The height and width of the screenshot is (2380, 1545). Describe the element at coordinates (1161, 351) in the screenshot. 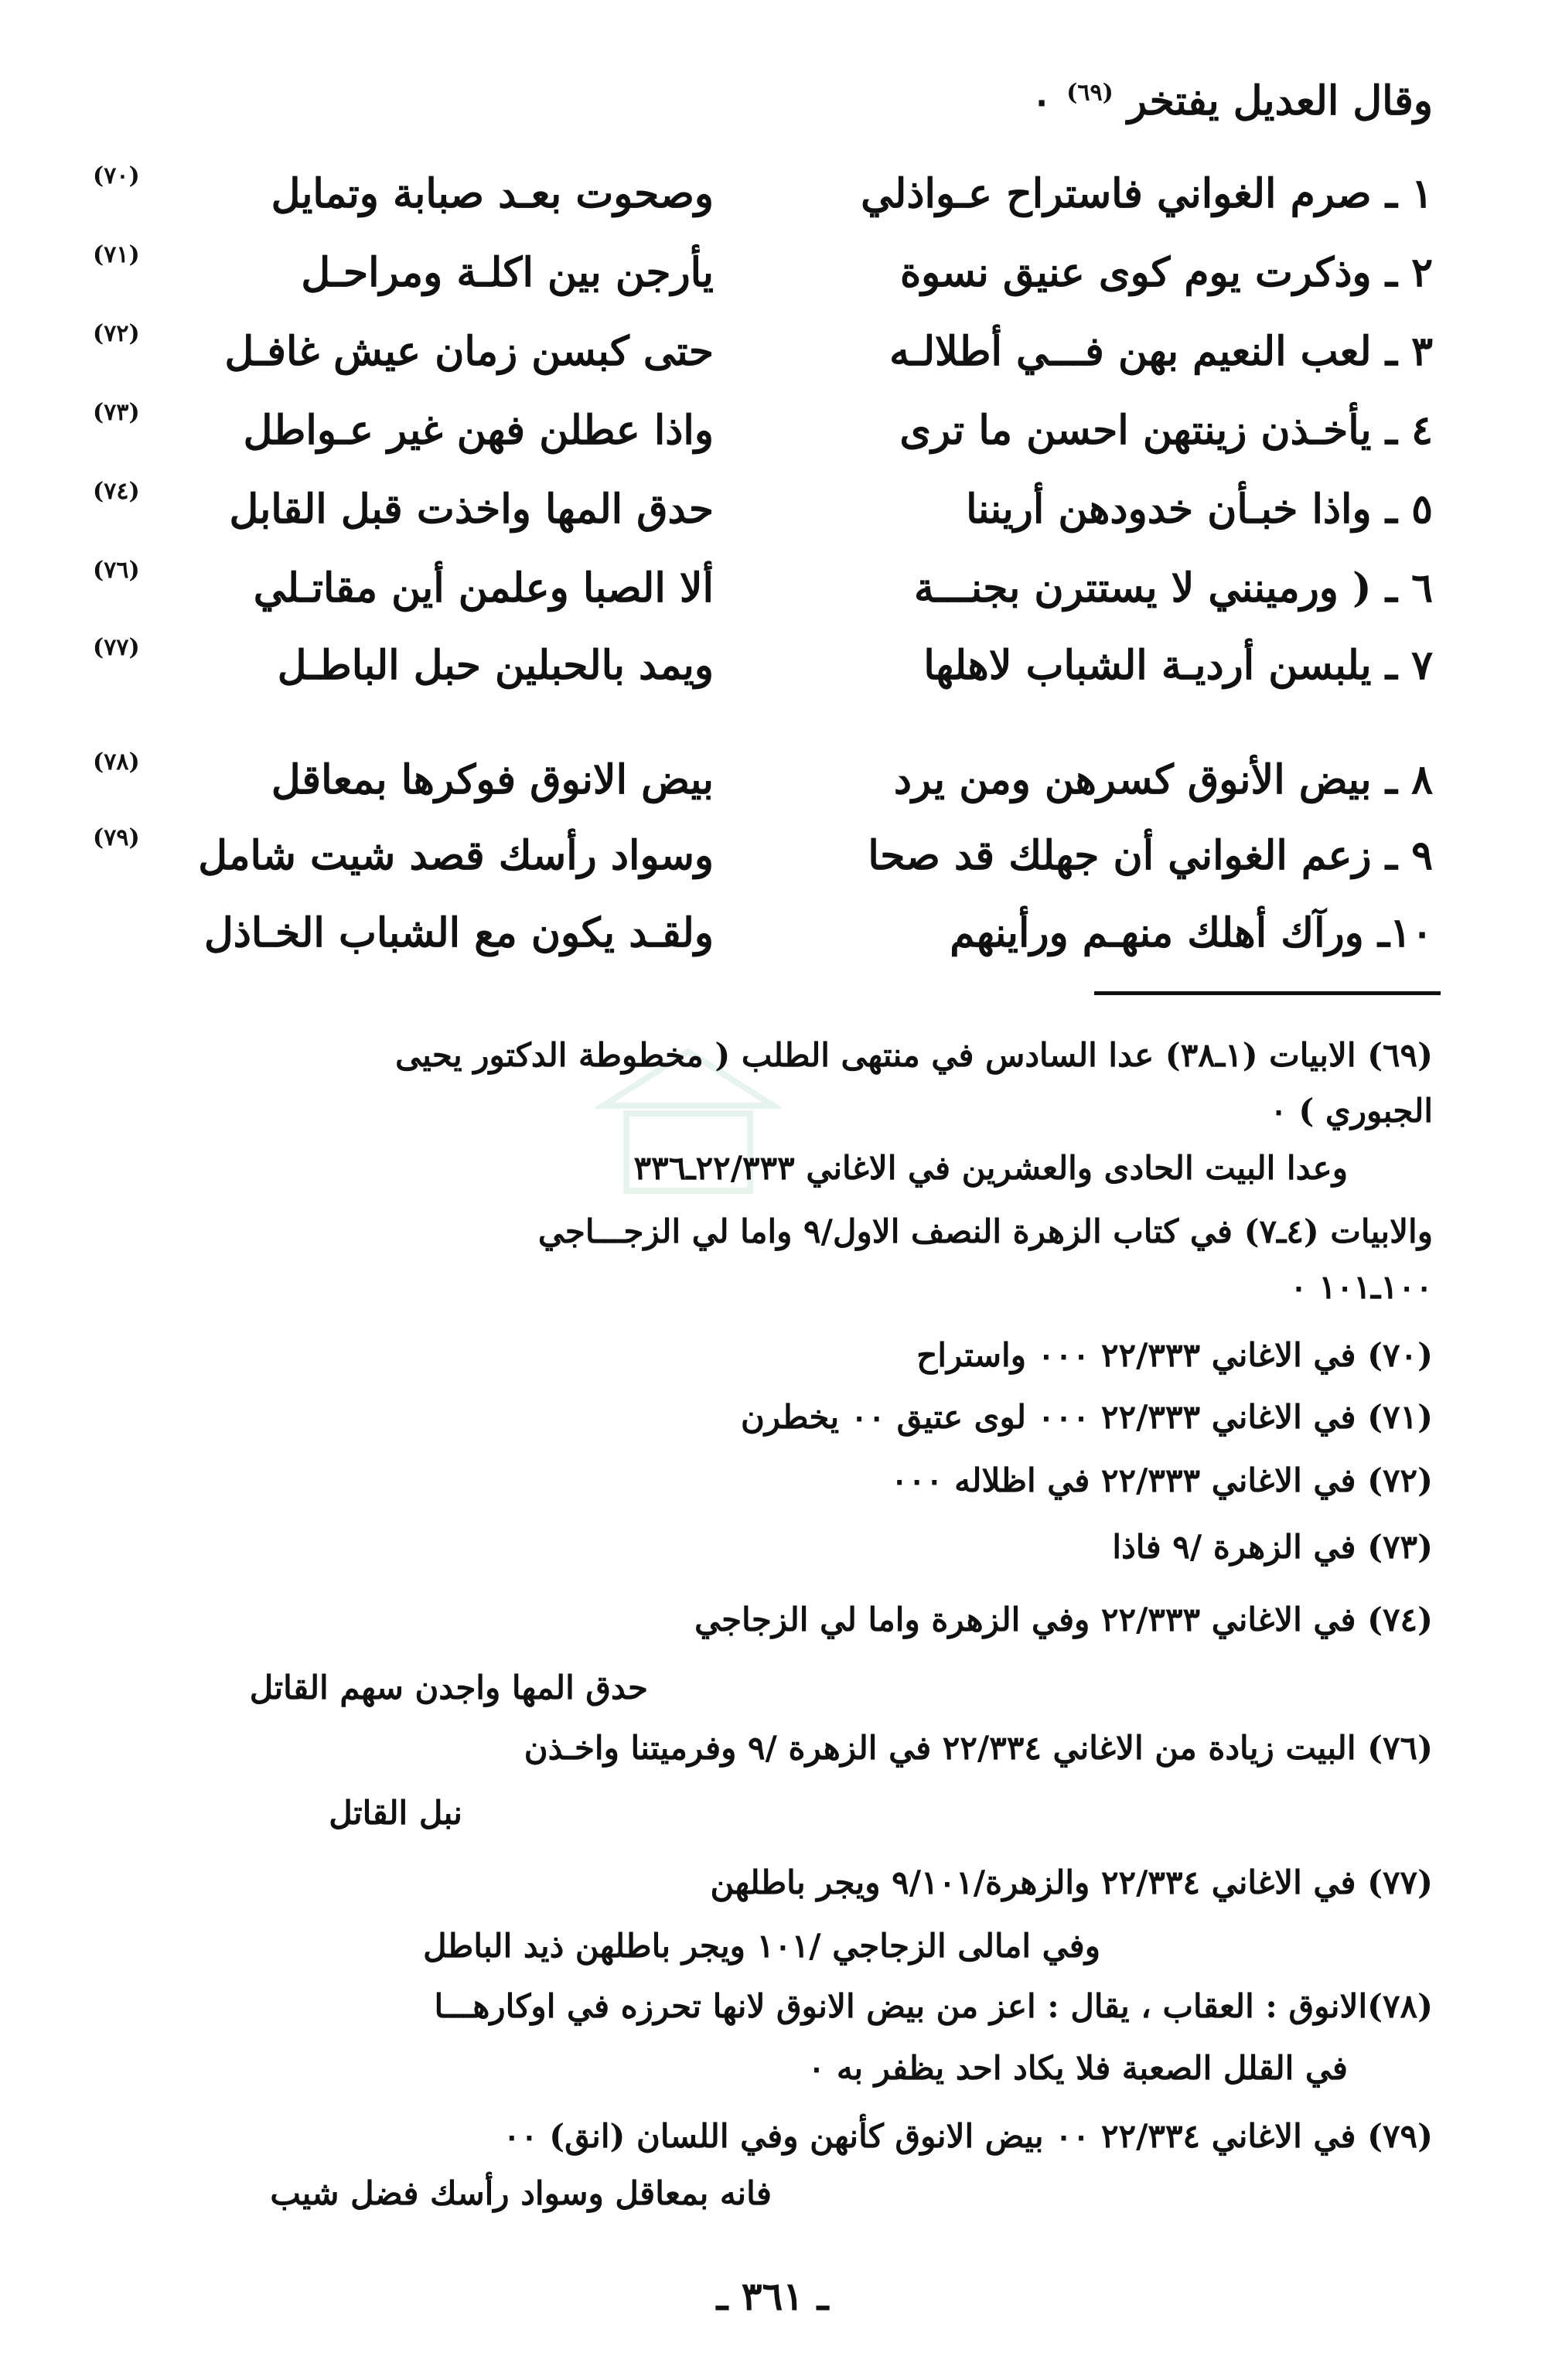

I see `verse-first-hemistich: ٣ ـ لعب النعيم بهن فـــي أطلالـه` at that location.